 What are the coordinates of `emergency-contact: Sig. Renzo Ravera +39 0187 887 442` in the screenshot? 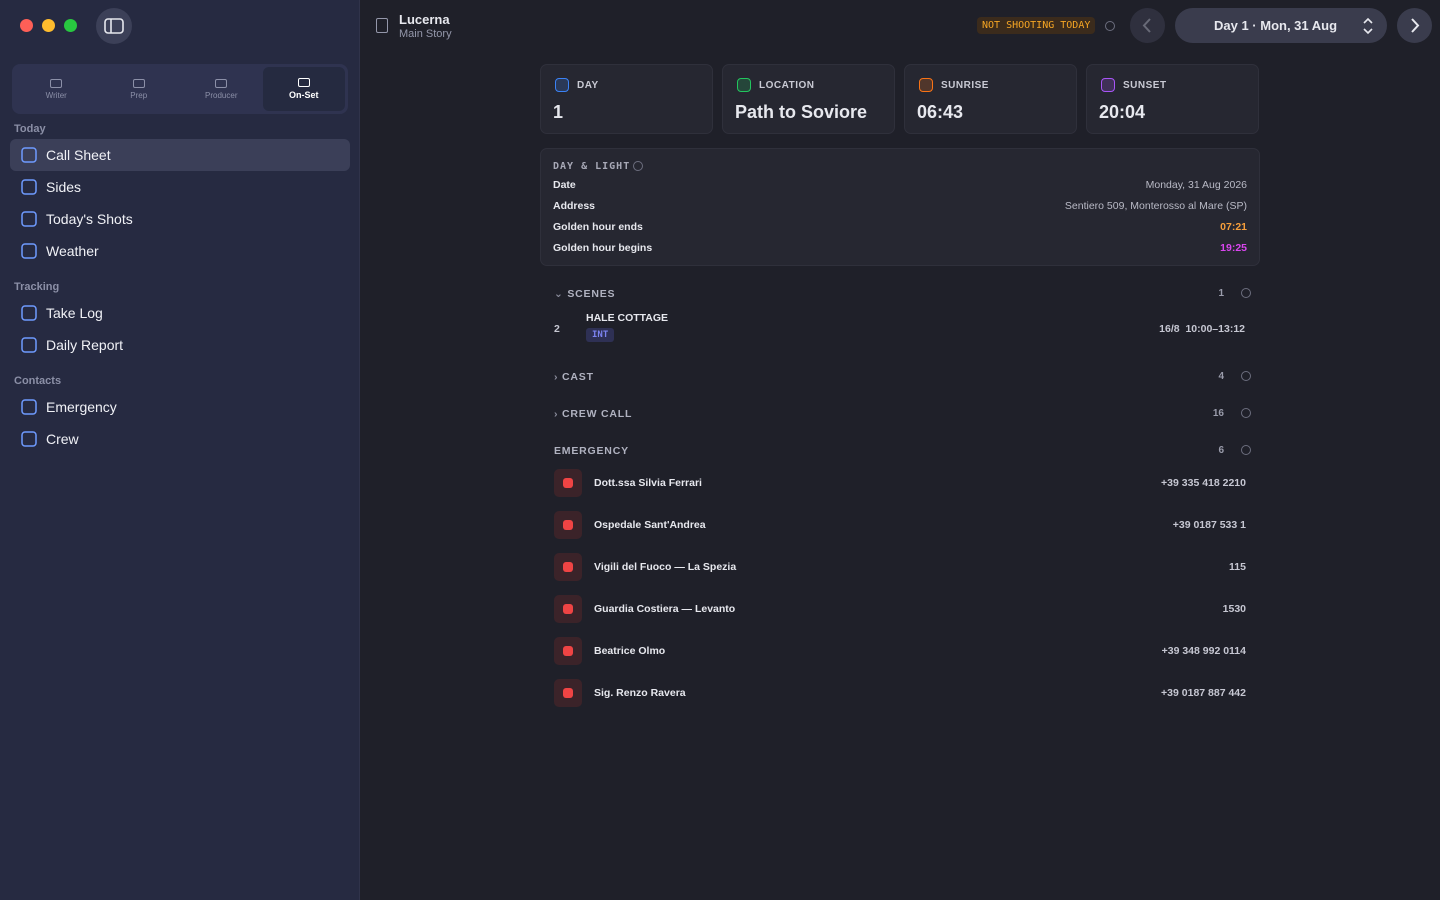 It's located at (900, 693).